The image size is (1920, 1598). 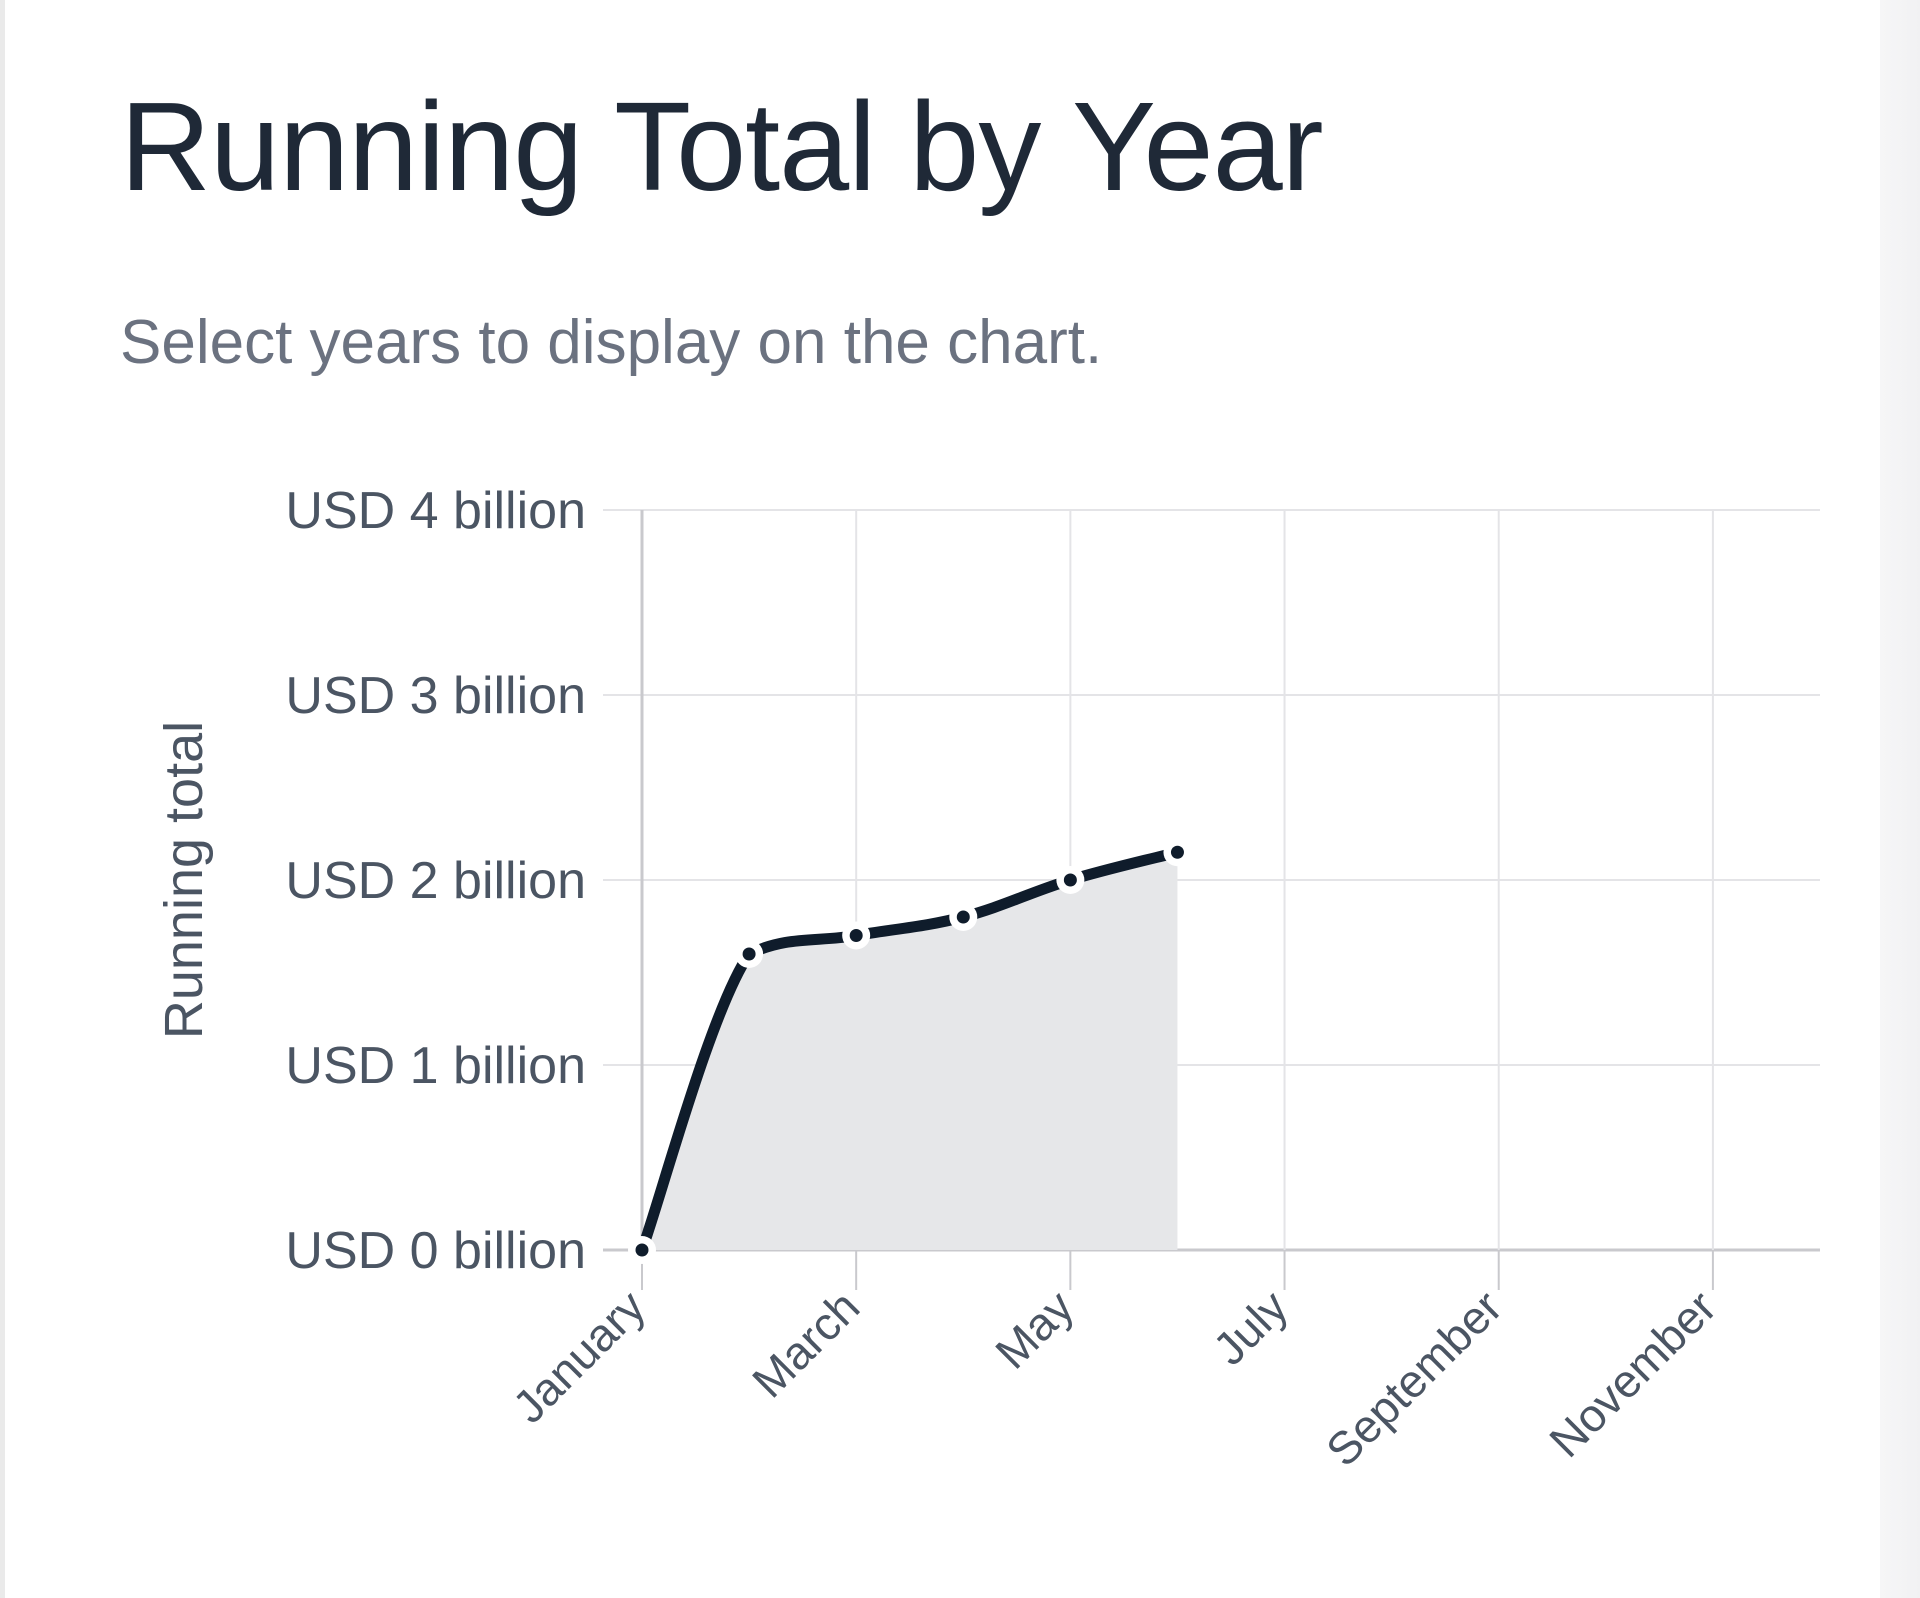 I want to click on x-tick-labels: January March May July September November, so click(x=1114, y=1378).